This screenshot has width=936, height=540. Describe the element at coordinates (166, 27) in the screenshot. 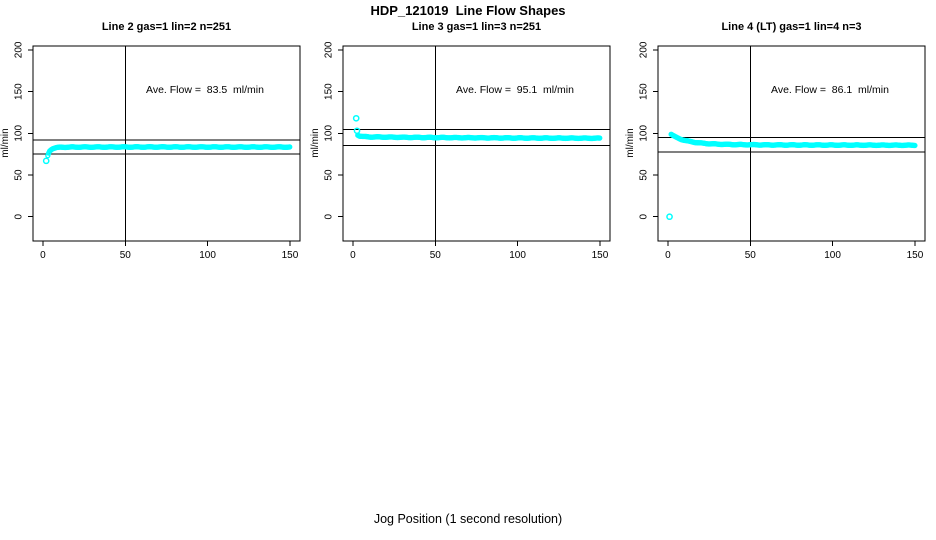

I see `panel-title: Line 2 gas=1 lin=2 n=251` at that location.